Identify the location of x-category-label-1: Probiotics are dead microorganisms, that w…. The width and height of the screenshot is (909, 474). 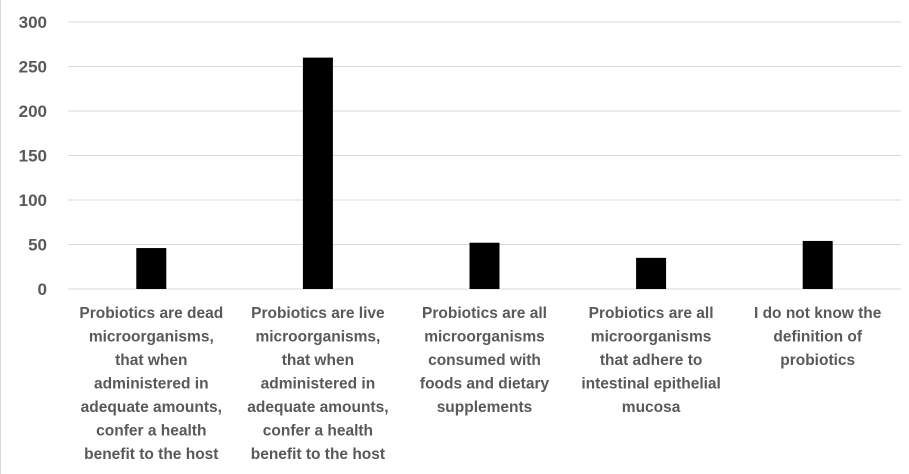
(151, 384).